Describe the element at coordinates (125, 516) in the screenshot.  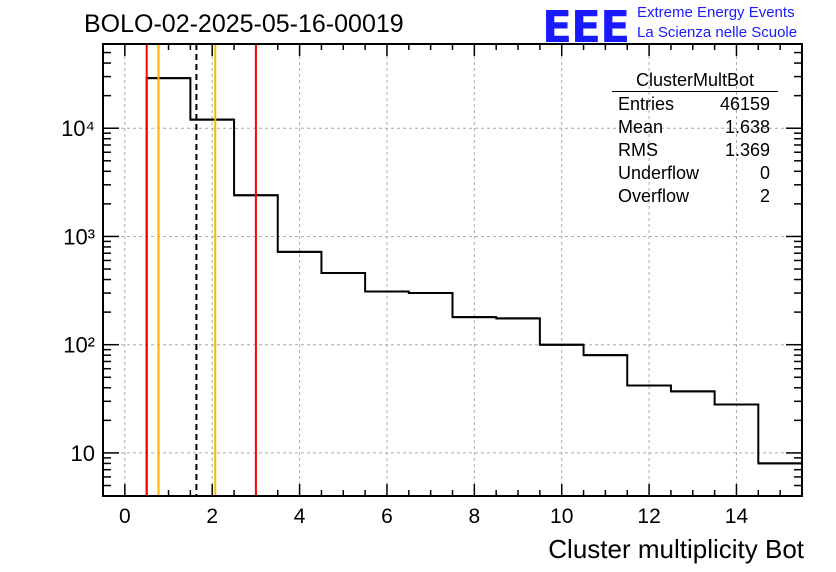
I see `x-tick-label: 0` at that location.